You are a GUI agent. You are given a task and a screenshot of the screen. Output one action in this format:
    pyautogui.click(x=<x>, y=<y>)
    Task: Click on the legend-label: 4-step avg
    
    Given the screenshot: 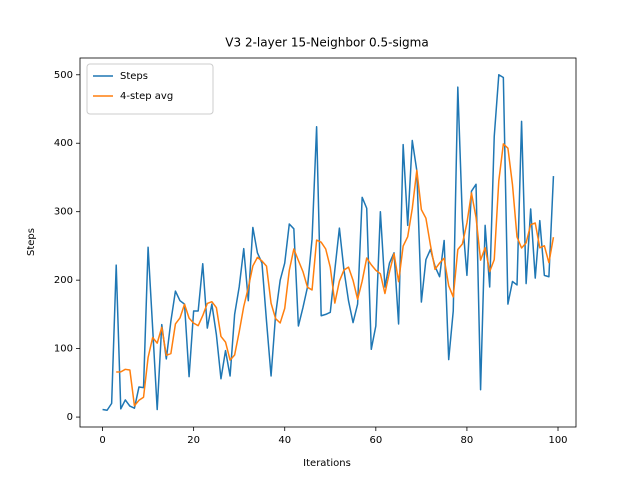 What is the action you would take?
    pyautogui.click(x=146, y=96)
    